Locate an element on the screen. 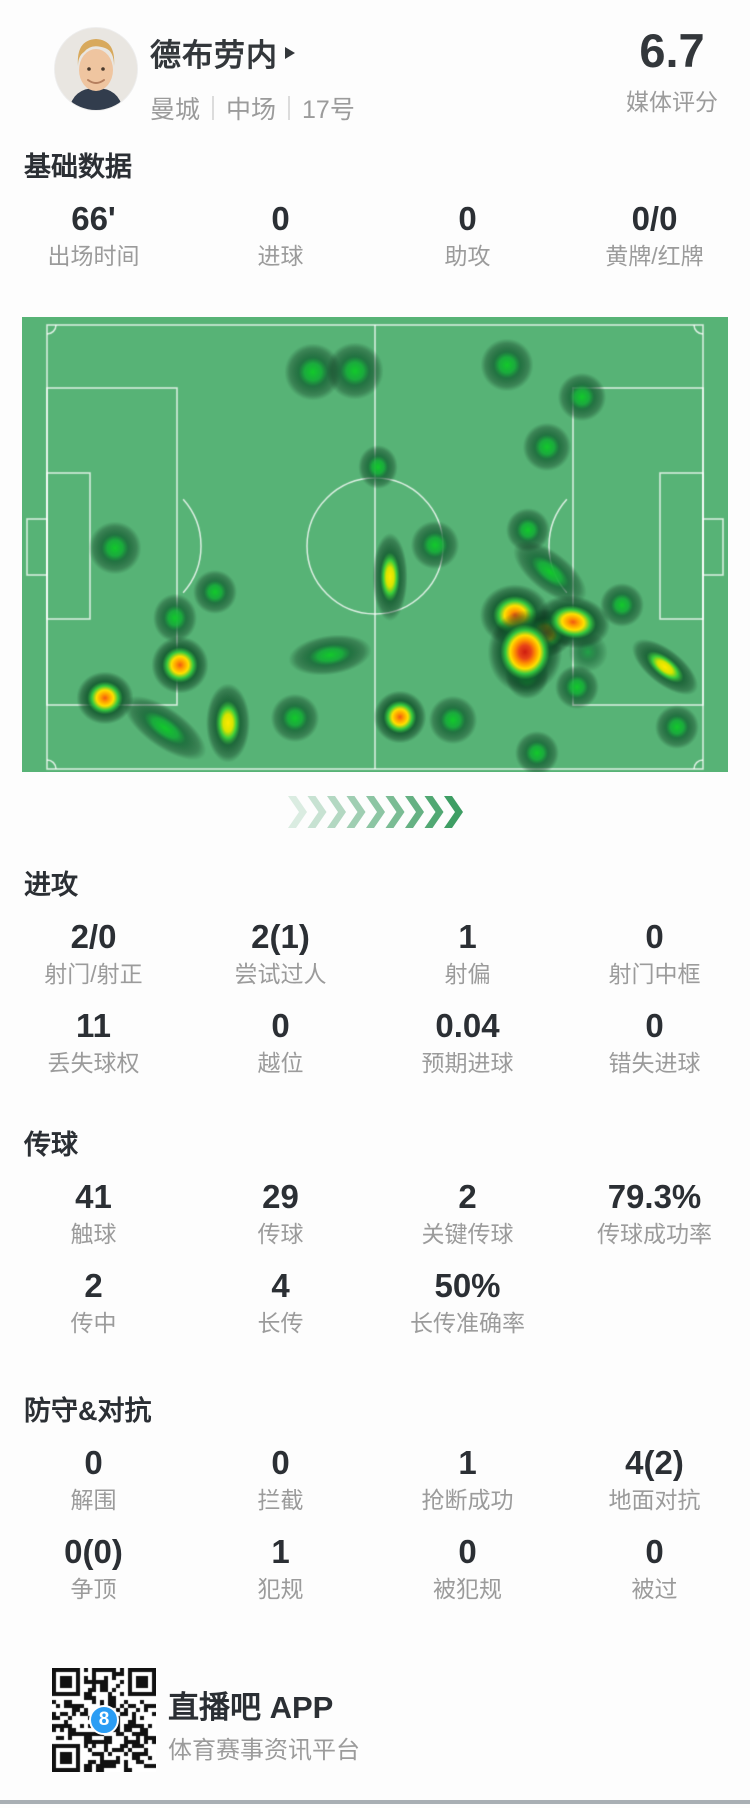 Image resolution: width=750 pixels, height=1808 pixels. stat-value: 0/0 is located at coordinates (654, 218).